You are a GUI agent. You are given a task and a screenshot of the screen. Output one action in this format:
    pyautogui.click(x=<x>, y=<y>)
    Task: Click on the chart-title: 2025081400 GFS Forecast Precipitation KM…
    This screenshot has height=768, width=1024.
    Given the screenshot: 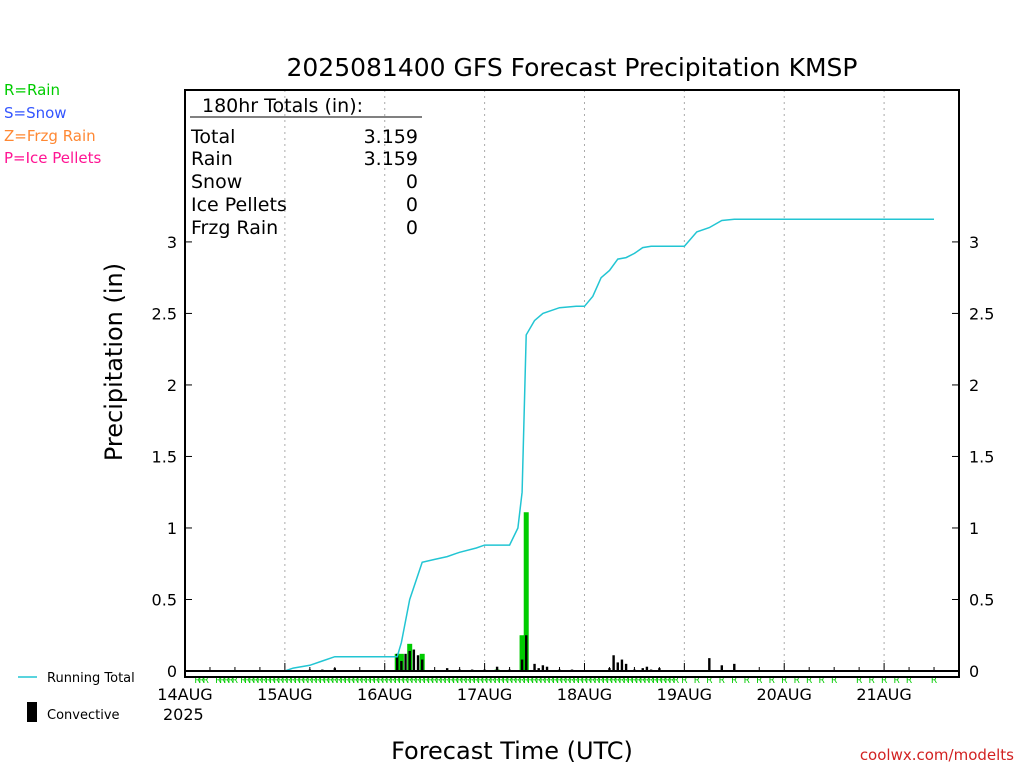 What is the action you would take?
    pyautogui.click(x=572, y=67)
    